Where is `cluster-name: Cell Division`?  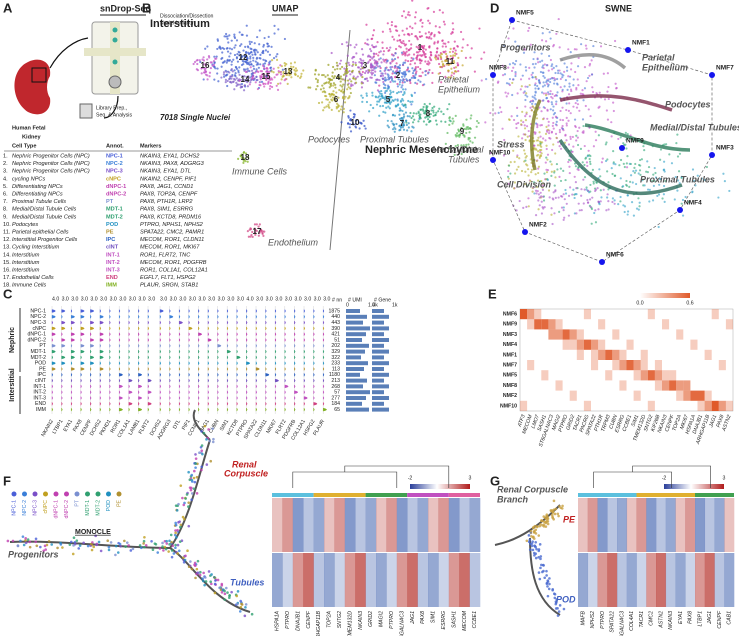 cluster-name: Cell Division is located at coordinates (524, 184).